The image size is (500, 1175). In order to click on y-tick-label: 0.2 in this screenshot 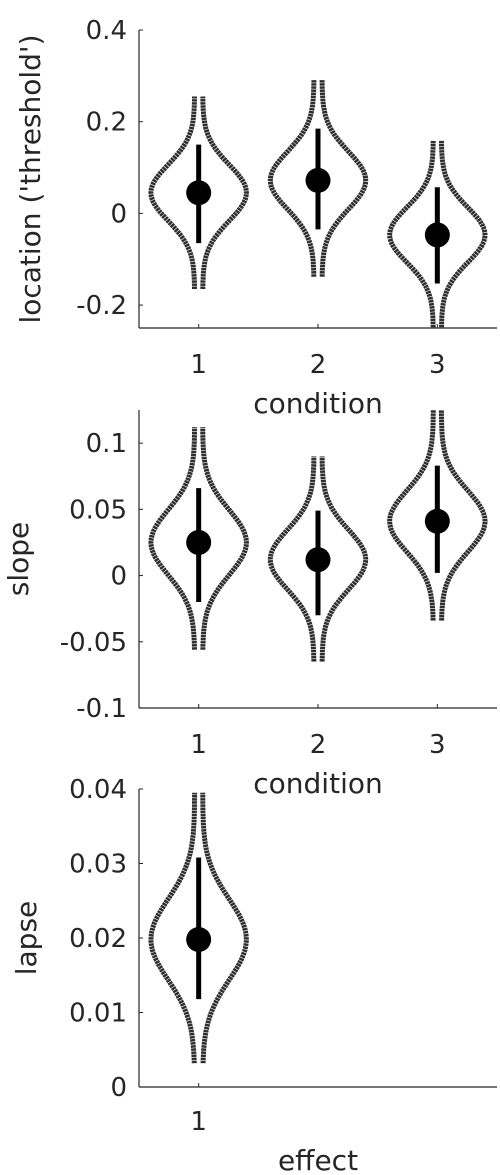, I will do `click(106, 123)`.